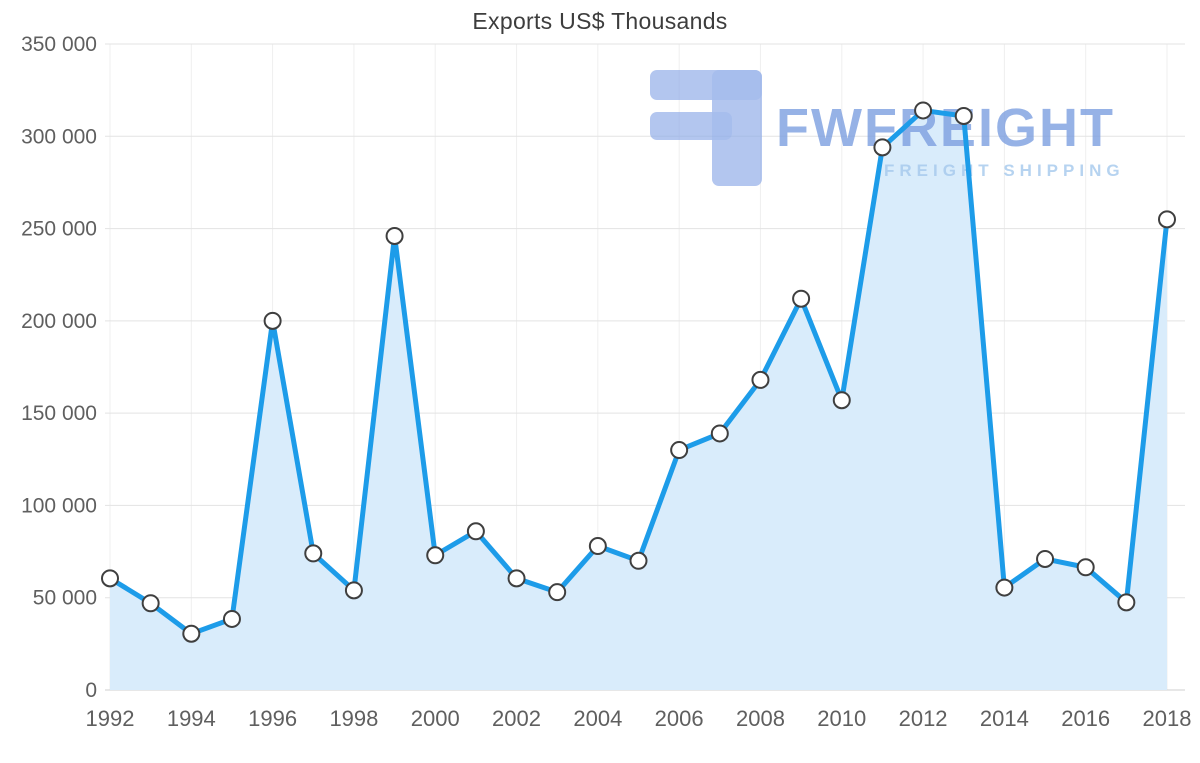  I want to click on watermark: FWFREIGHT FREIGHT SHIPPING, so click(887, 128).